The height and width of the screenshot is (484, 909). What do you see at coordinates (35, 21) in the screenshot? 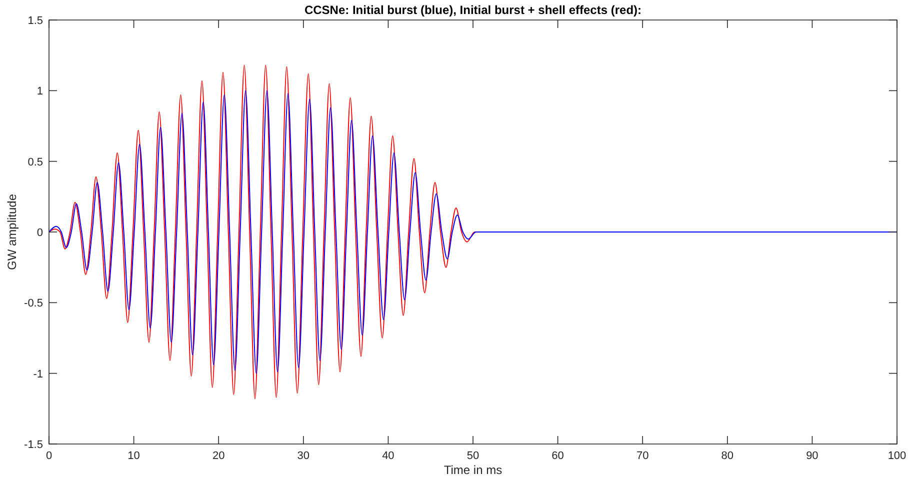
I see `y-tick-label: 1.5` at bounding box center [35, 21].